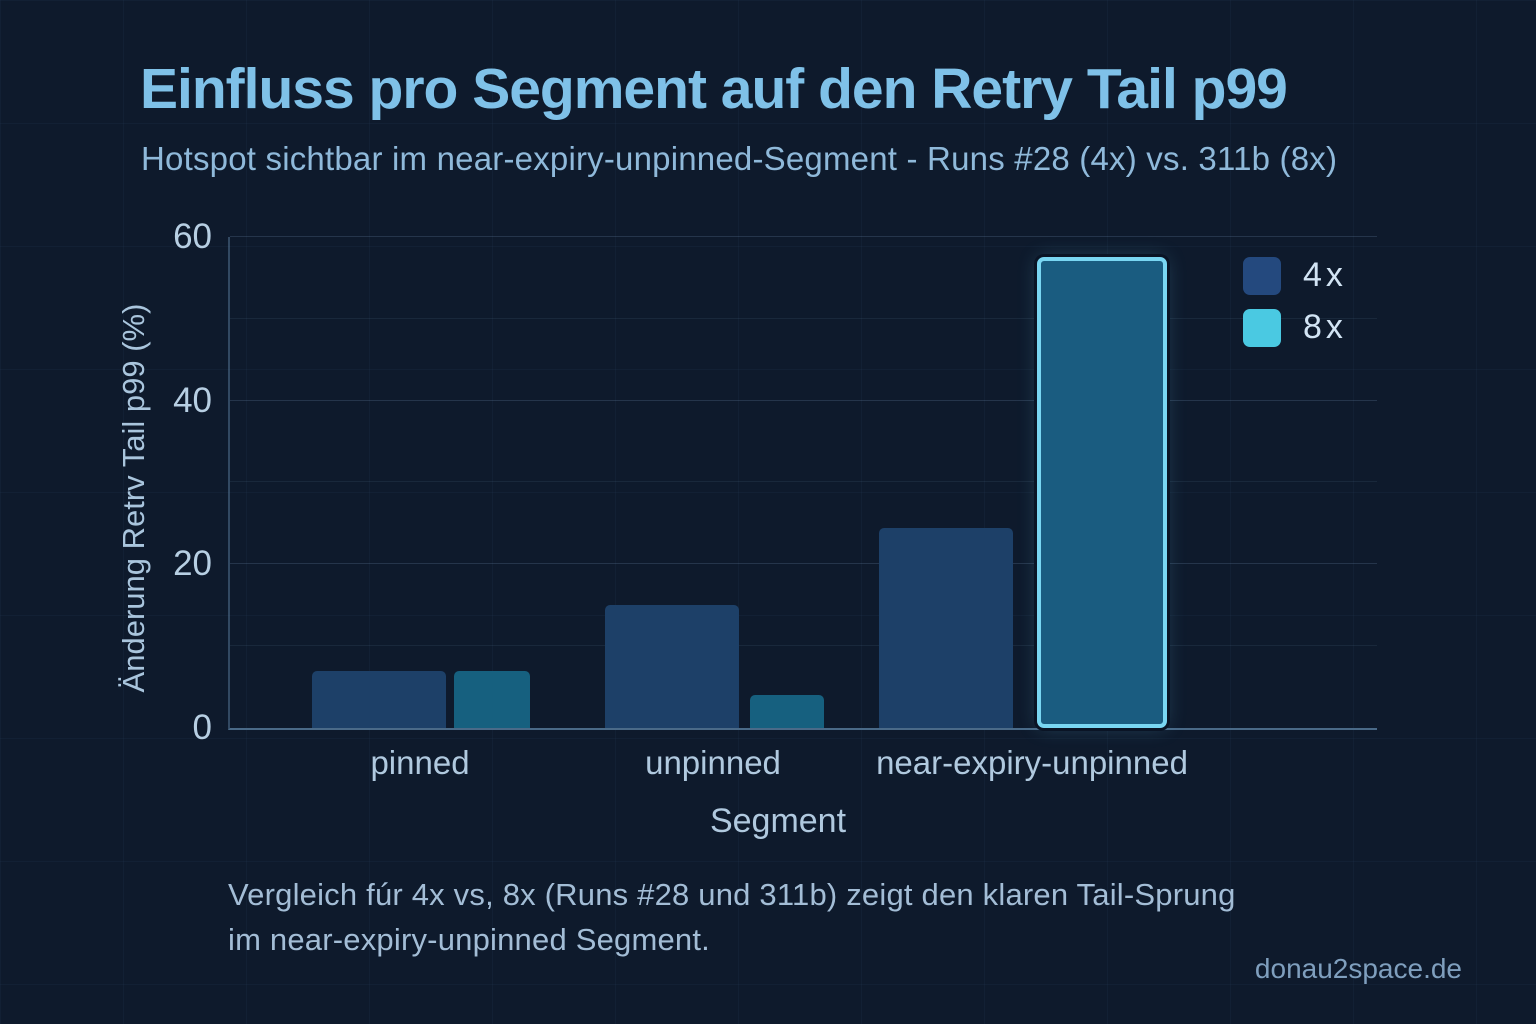  What do you see at coordinates (1358, 968) in the screenshot?
I see `watermark-url: donau2space.de` at bounding box center [1358, 968].